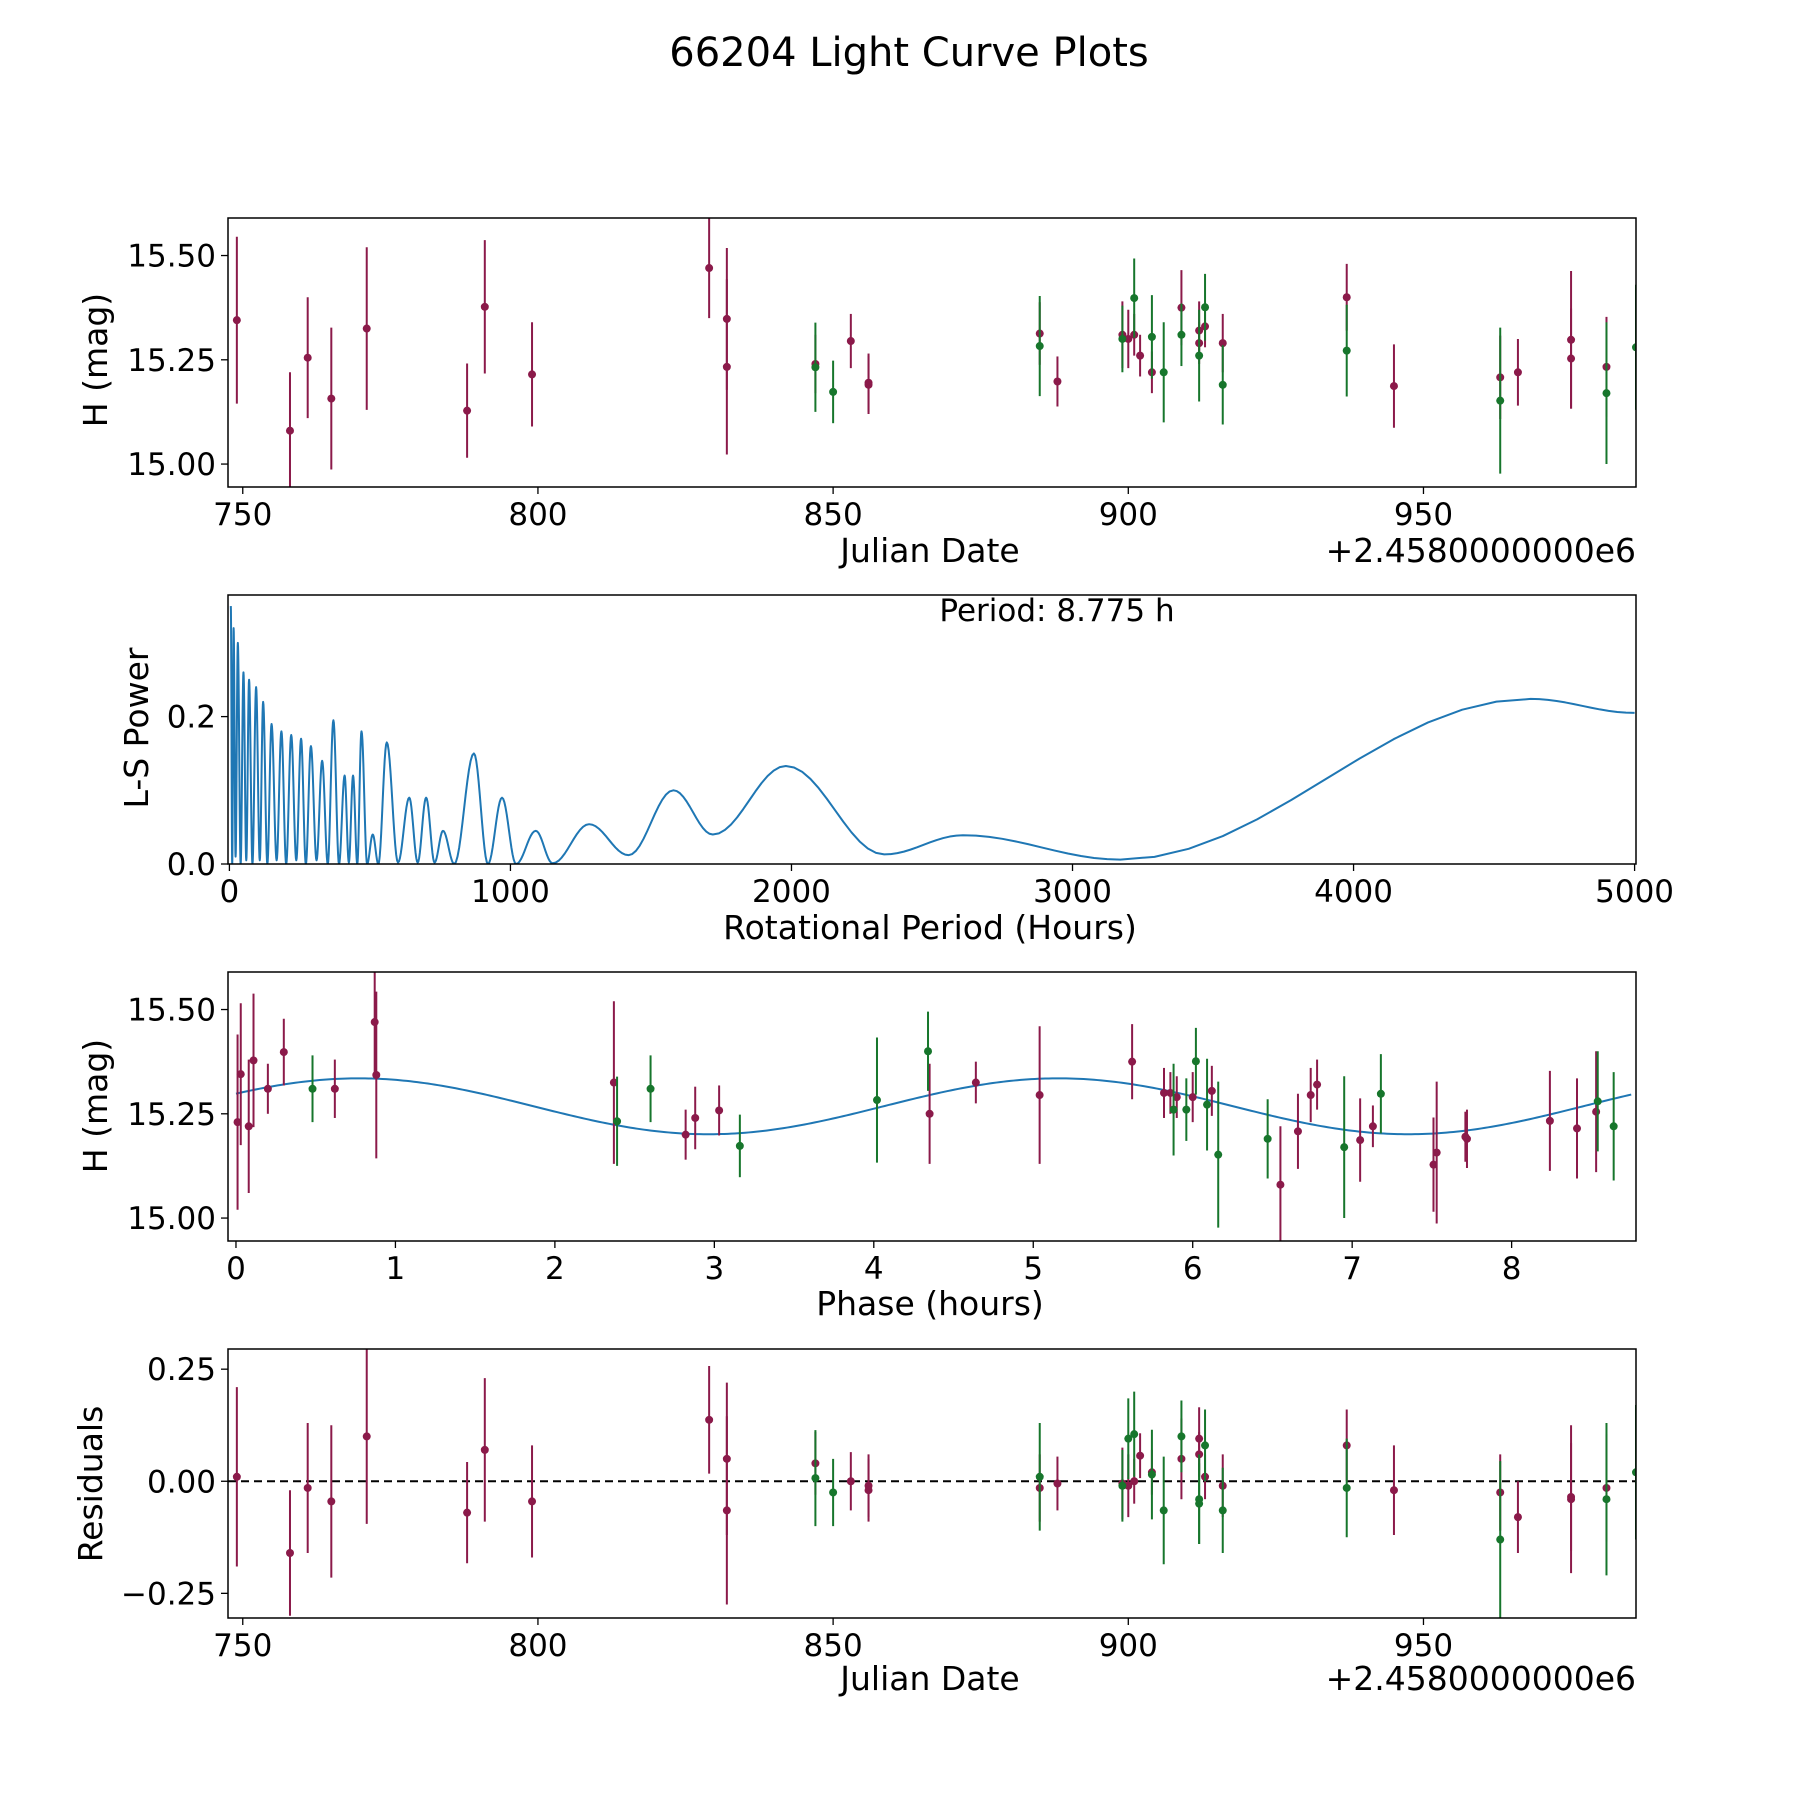 The height and width of the screenshot is (1800, 1800). Describe the element at coordinates (1634, 892) in the screenshot. I see `periodogram-xtick-label: 5000` at that location.